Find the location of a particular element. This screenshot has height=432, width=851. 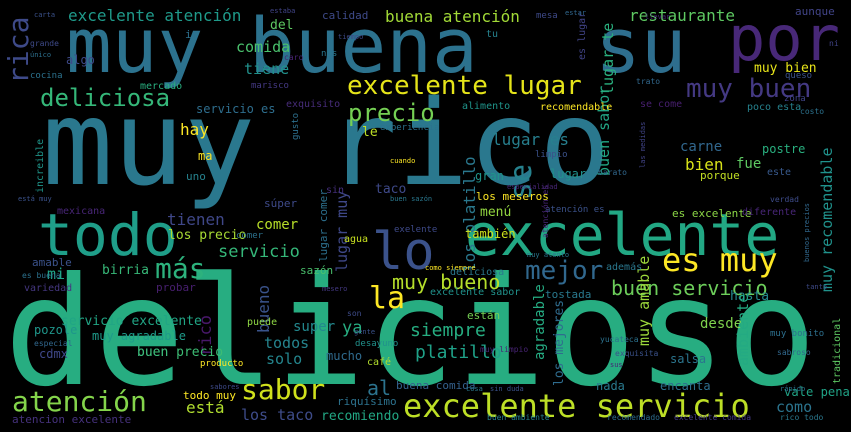

word-hasta: hasta is located at coordinates (750, 296).